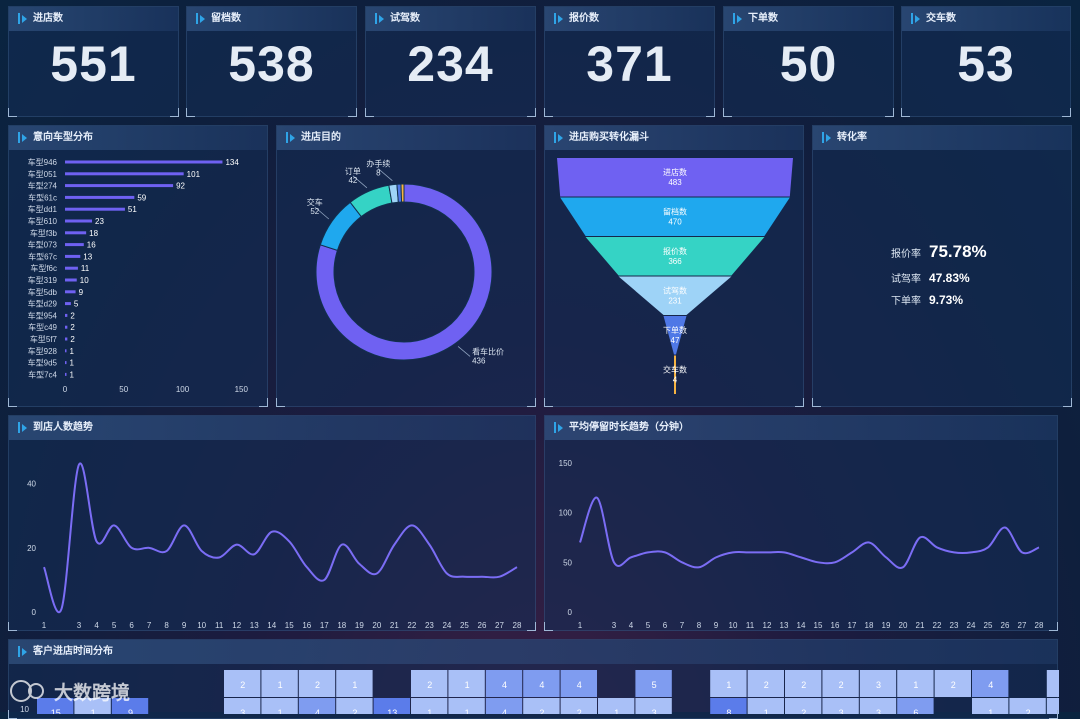 This screenshot has width=1080, height=719. I want to click on x-tick-label: 9, so click(184, 625).